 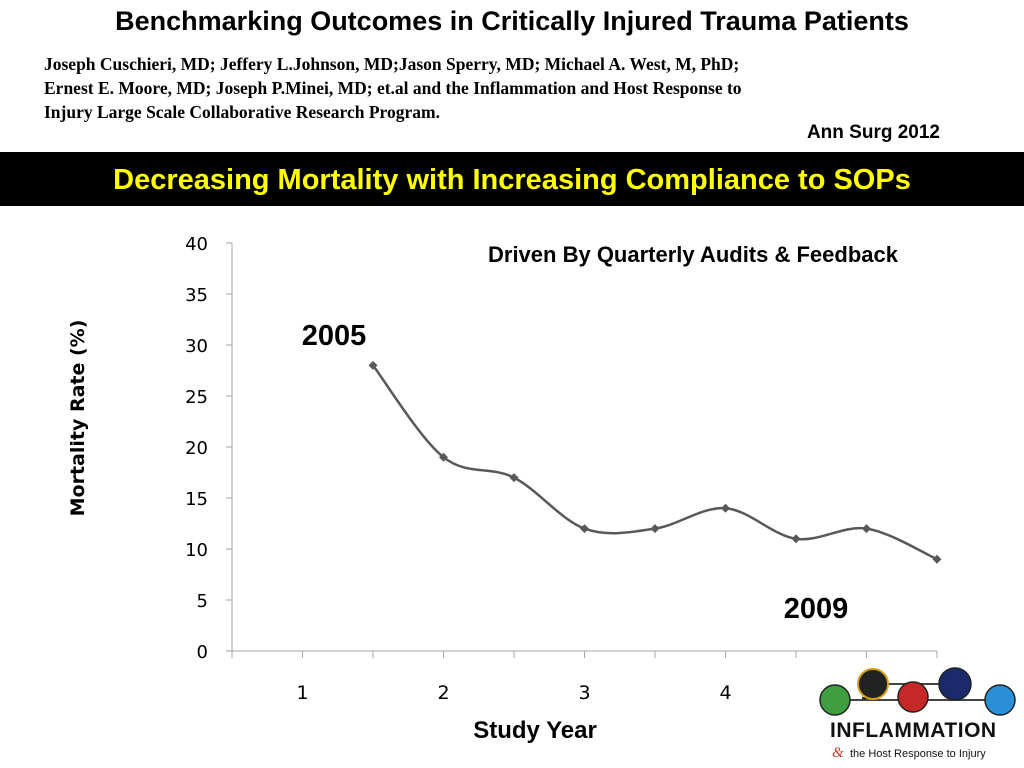 What do you see at coordinates (913, 697) in the screenshot?
I see `dna-icon` at bounding box center [913, 697].